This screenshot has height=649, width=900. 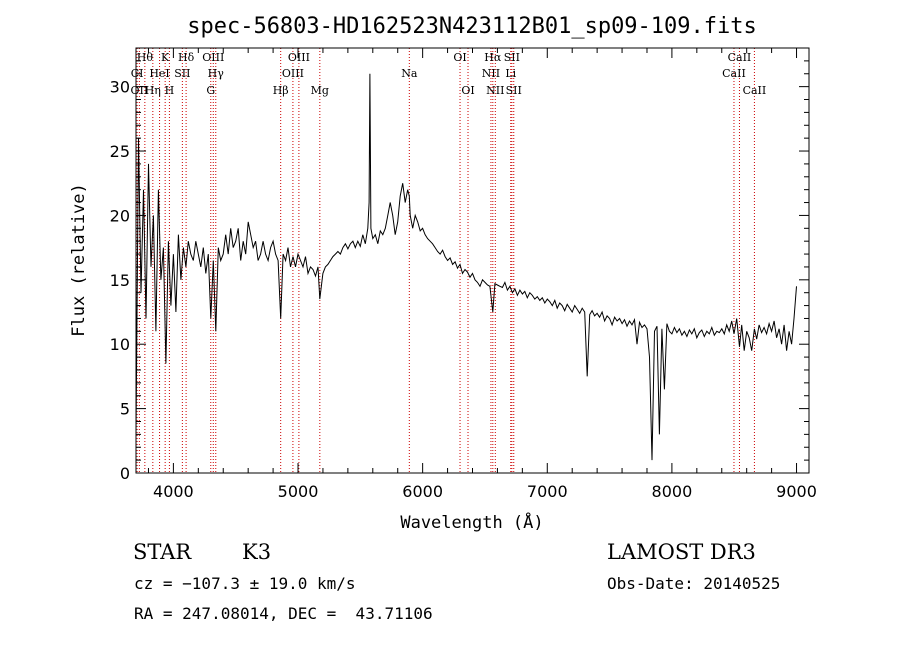 What do you see at coordinates (493, 57) in the screenshot?
I see `line-label: Hα` at bounding box center [493, 57].